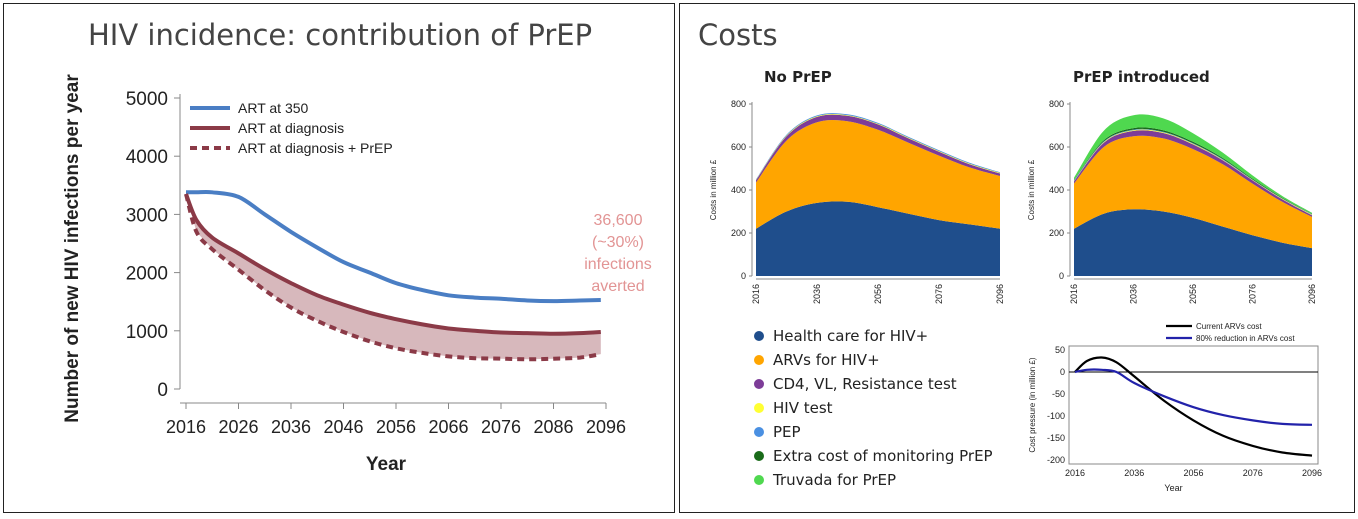  Describe the element at coordinates (1058, 394) in the screenshot. I see `pressure-y-tick-label: -50` at that location.